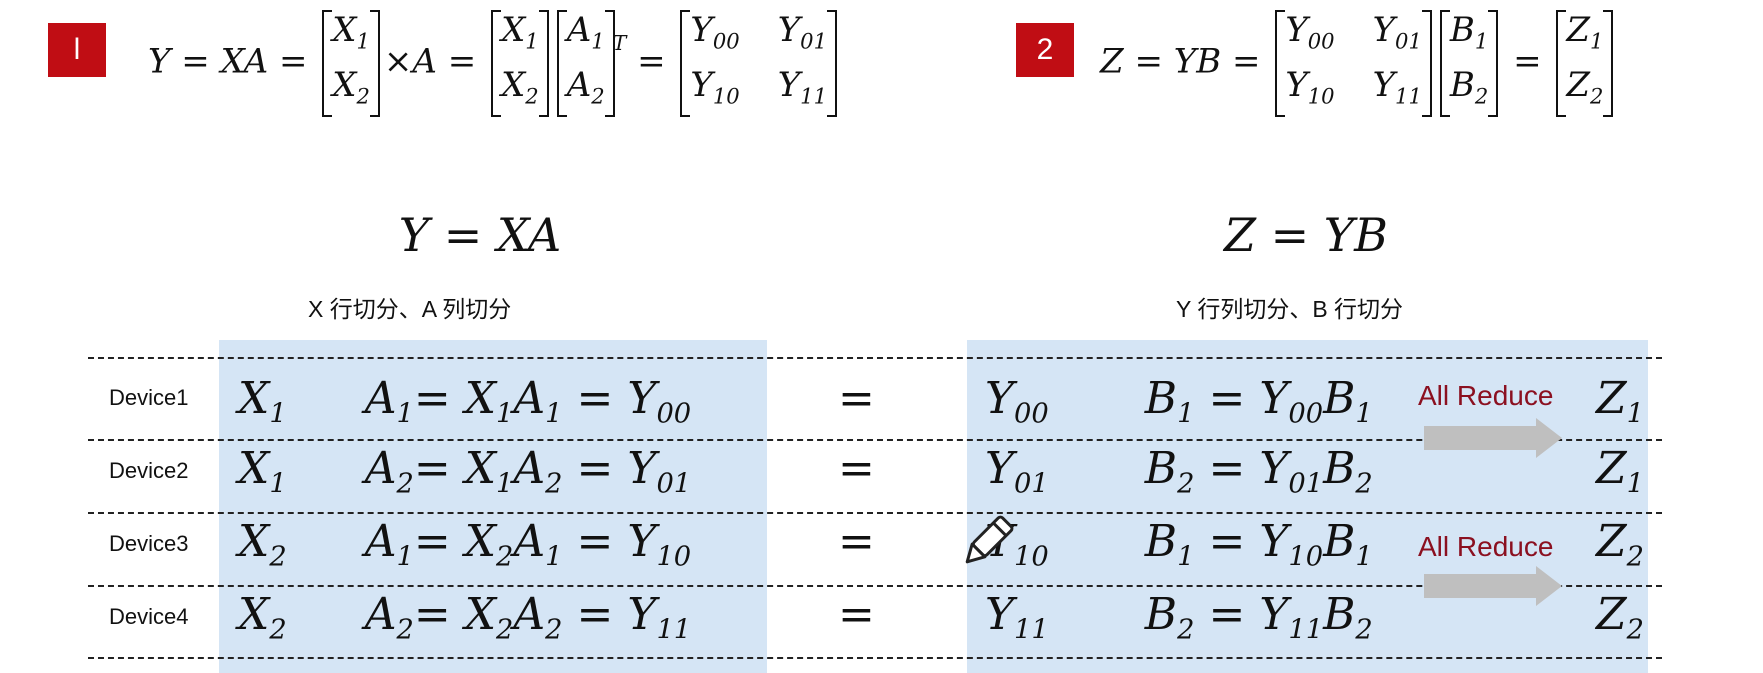 This screenshot has height=673, width=1763. Describe the element at coordinates (465, 401) in the screenshot. I see `left-row-formula: X1 A1= X1A1 = Y00` at that location.